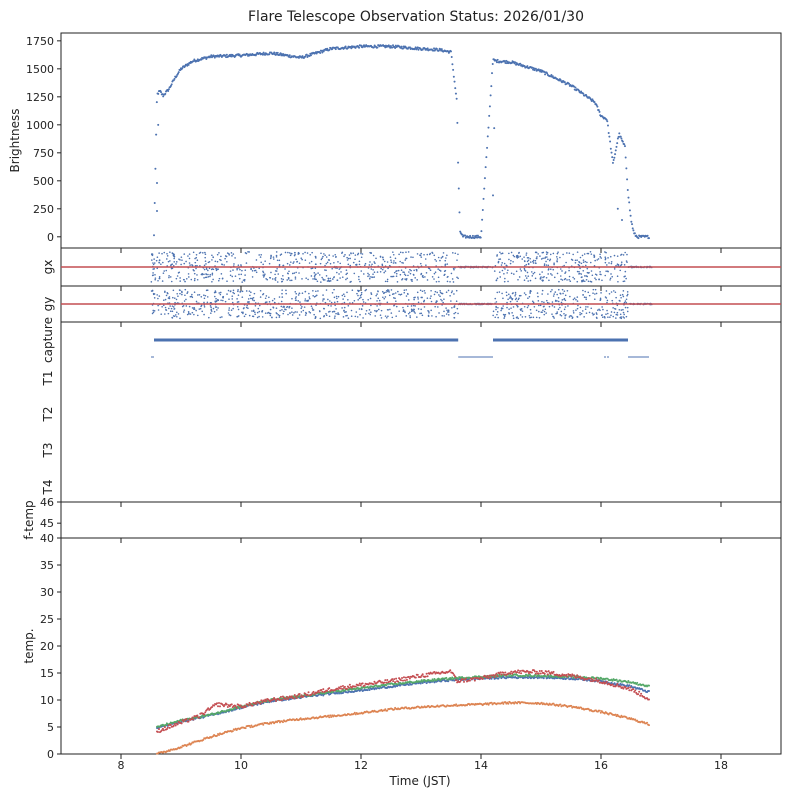 This screenshot has height=798, width=789. I want to click on temp-series-orange, so click(403, 727).